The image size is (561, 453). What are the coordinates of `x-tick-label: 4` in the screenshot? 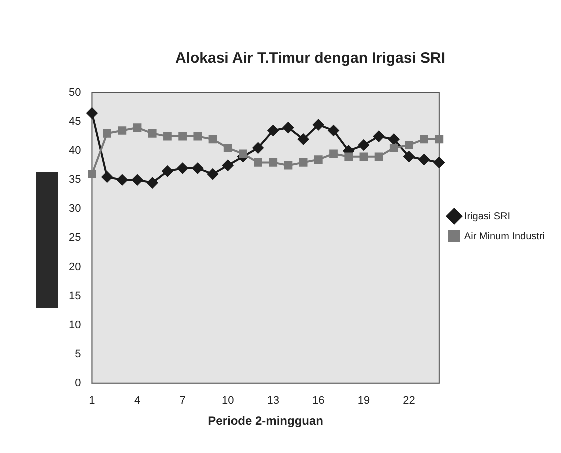 It's located at (137, 401).